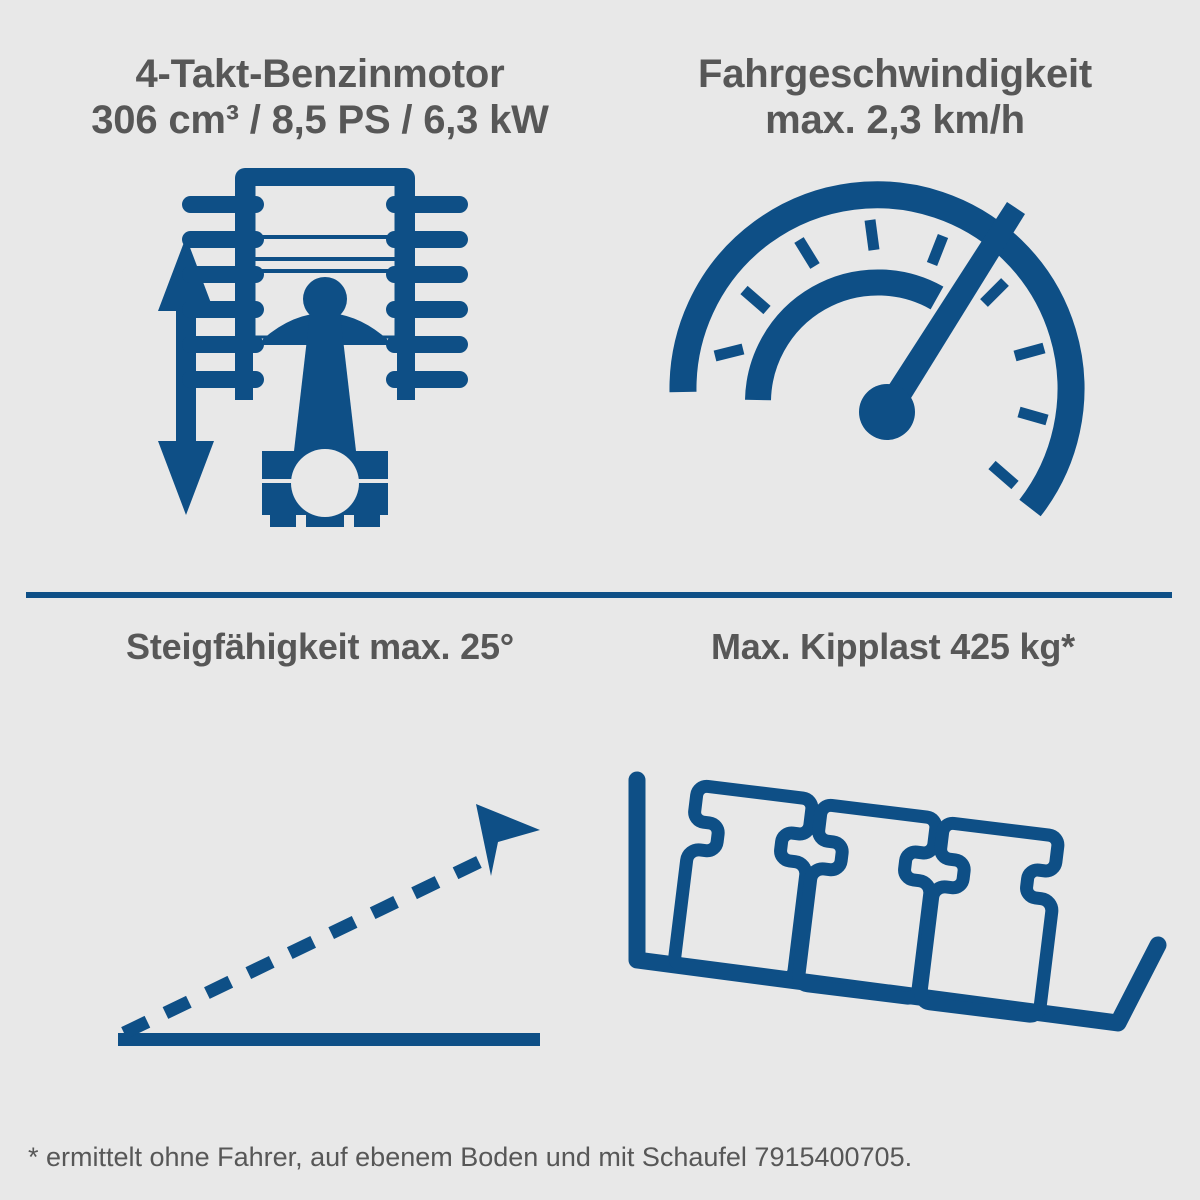  I want to click on slope-arrow-head, so click(508, 840).